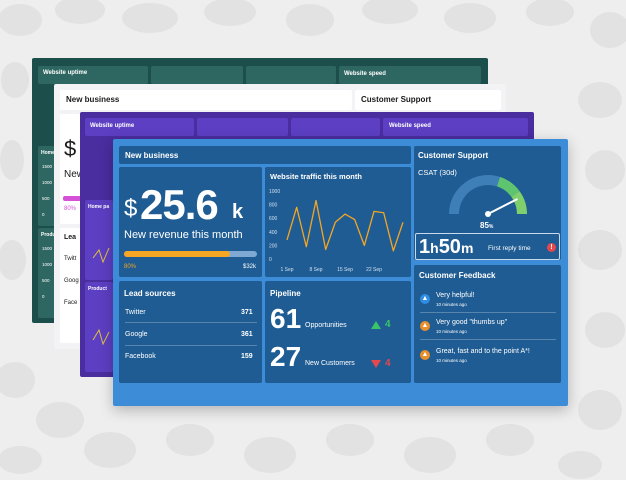 This screenshot has height=480, width=626. What do you see at coordinates (285, 293) in the screenshot?
I see `pipeline-title: Pipeline` at bounding box center [285, 293].